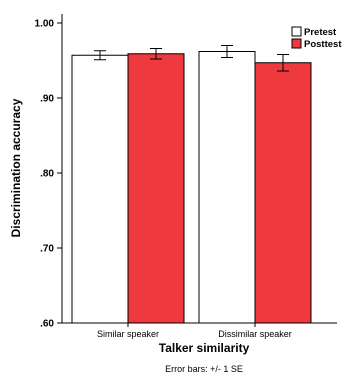  I want to click on legend-swatch-posttest, so click(296, 43).